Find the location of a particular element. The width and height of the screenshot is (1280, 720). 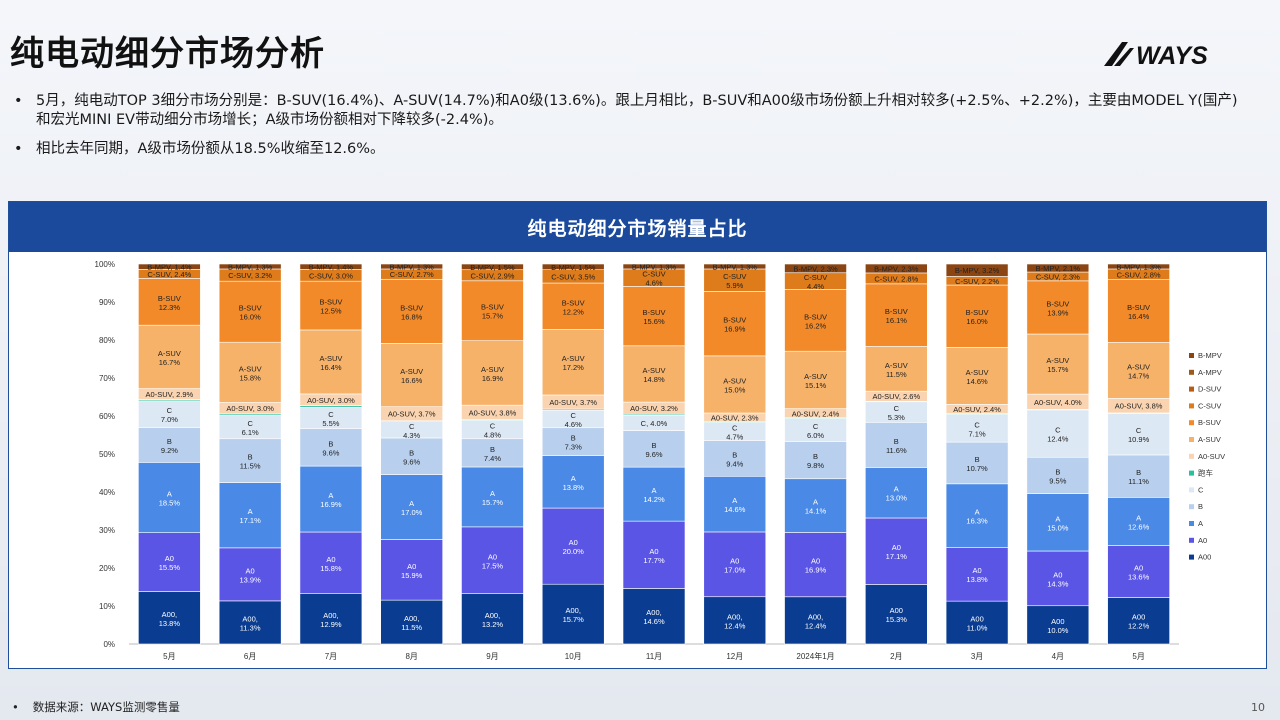

data-label: A0 is located at coordinates (815, 561).